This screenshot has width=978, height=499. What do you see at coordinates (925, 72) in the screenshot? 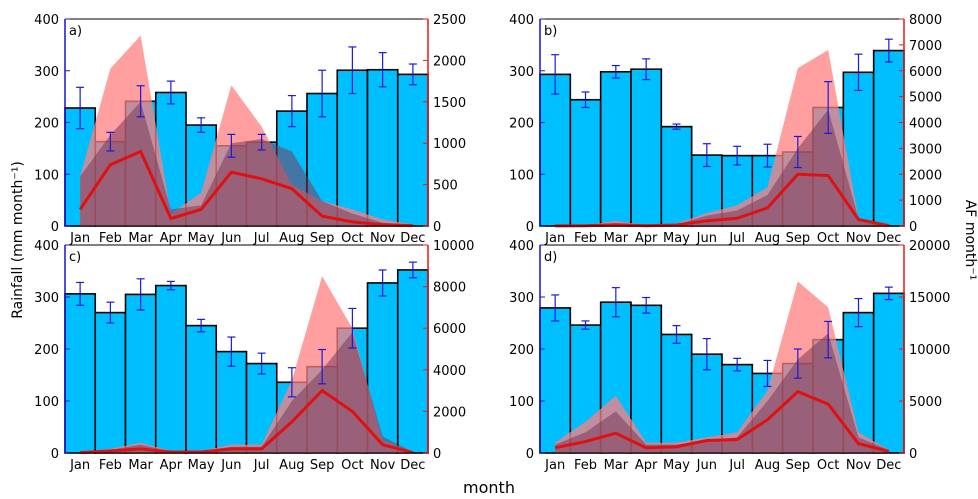
I see `right-tick-label: 6000` at bounding box center [925, 72].